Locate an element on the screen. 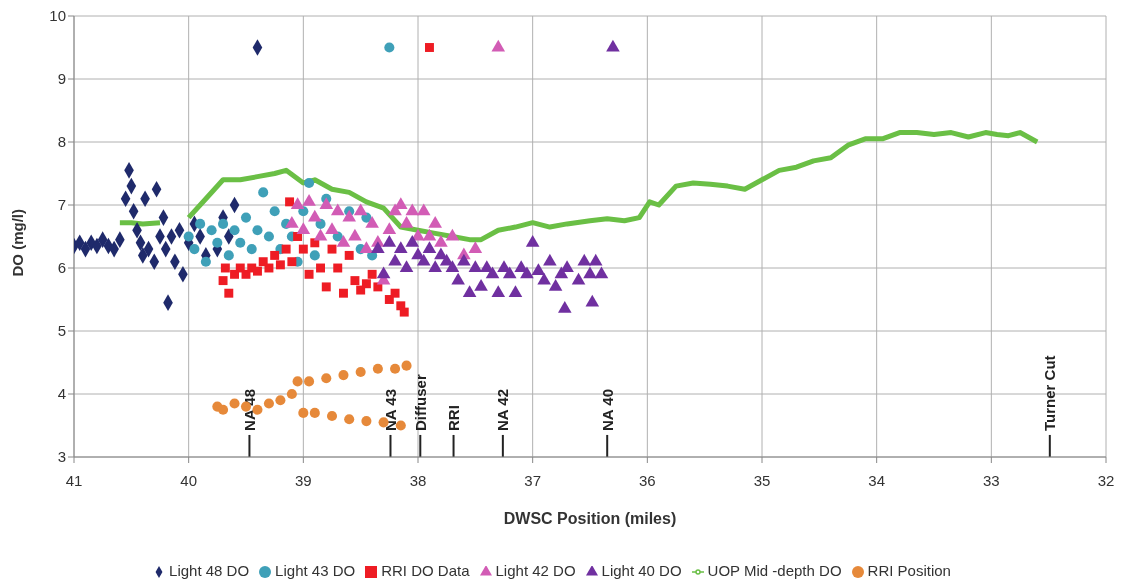 This screenshot has height=586, width=1125. legend-label: Light 42 DO is located at coordinates (535, 570).